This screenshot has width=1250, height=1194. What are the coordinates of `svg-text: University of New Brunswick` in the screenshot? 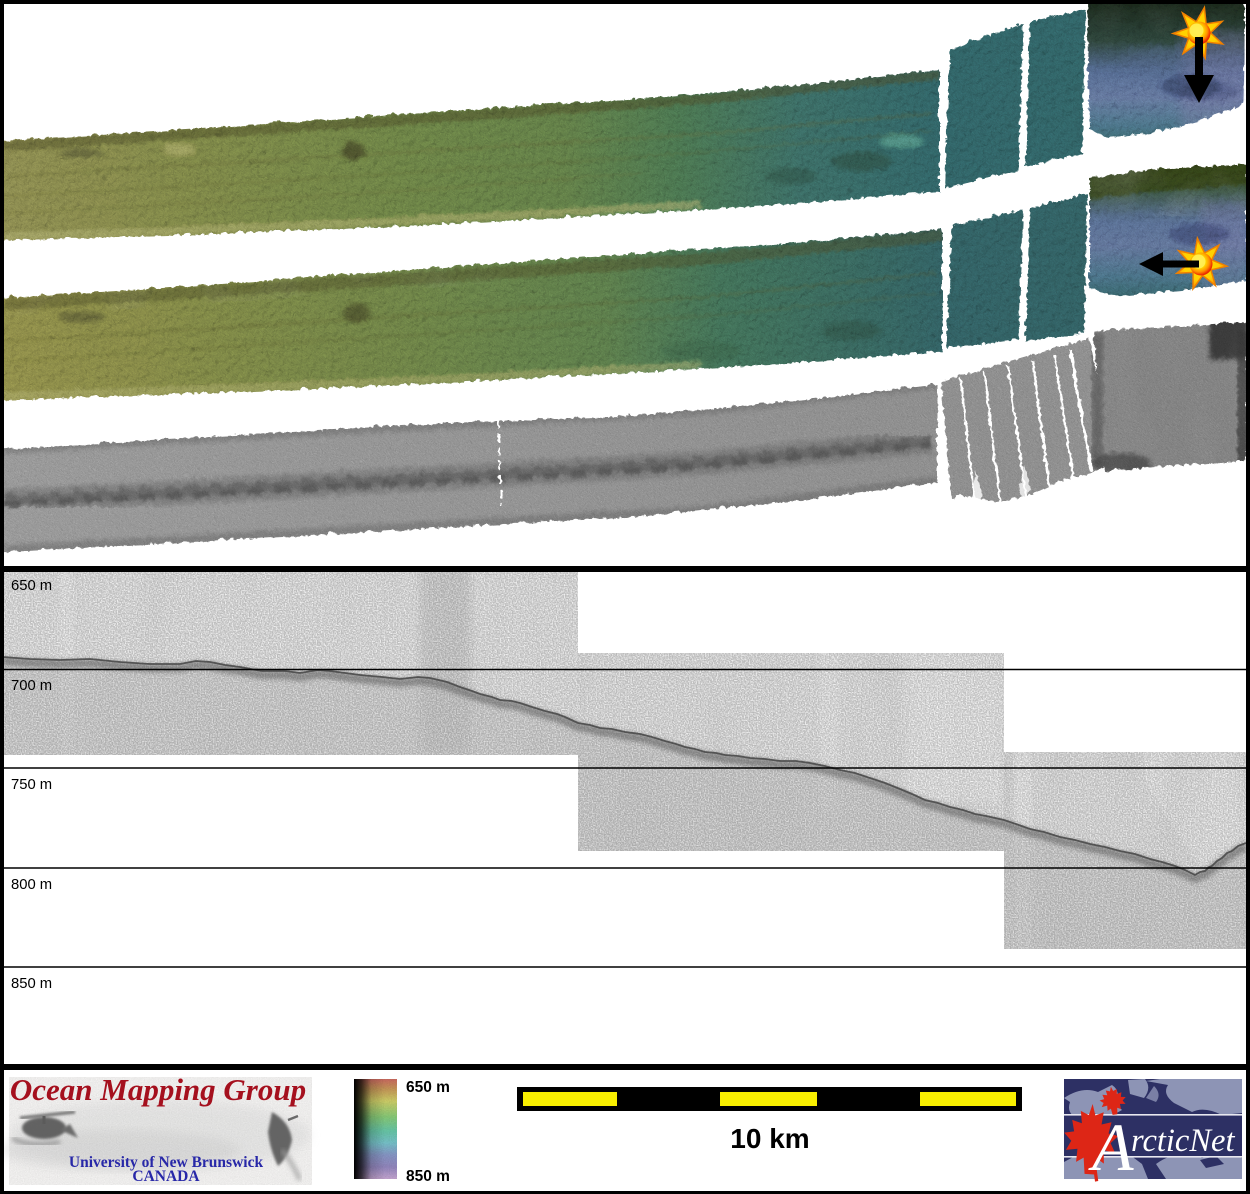 It's located at (166, 1162).